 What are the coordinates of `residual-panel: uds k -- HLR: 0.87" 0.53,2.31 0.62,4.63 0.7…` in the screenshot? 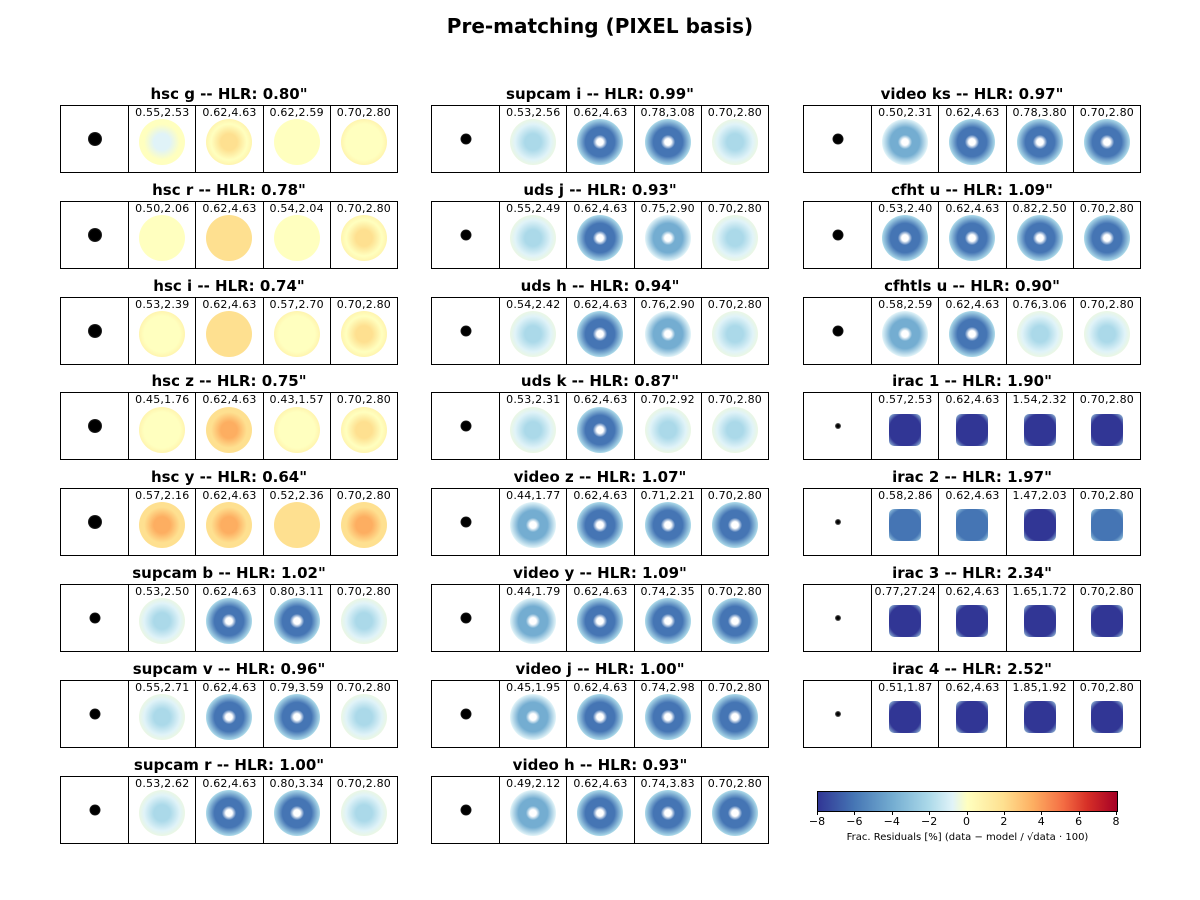 It's located at (600, 416).